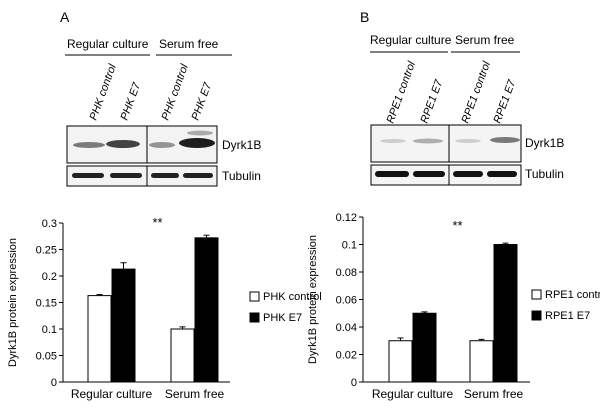 The width and height of the screenshot is (600, 411). Describe the element at coordinates (572, 295) in the screenshot. I see `legend-label: RPE1 control` at that location.